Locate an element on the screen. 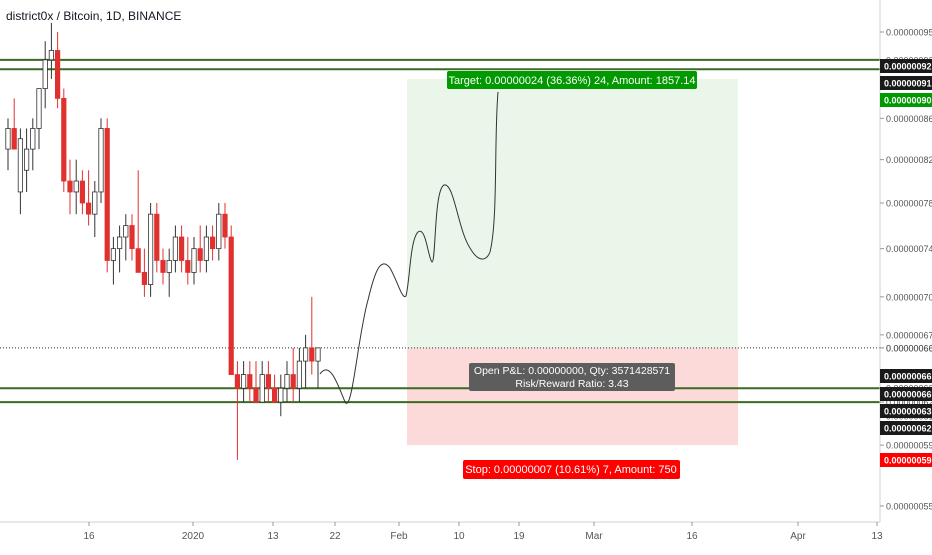 Image resolution: width=932 pixels, height=555 pixels. y-tick-label: 0.00000062 is located at coordinates (909, 403).